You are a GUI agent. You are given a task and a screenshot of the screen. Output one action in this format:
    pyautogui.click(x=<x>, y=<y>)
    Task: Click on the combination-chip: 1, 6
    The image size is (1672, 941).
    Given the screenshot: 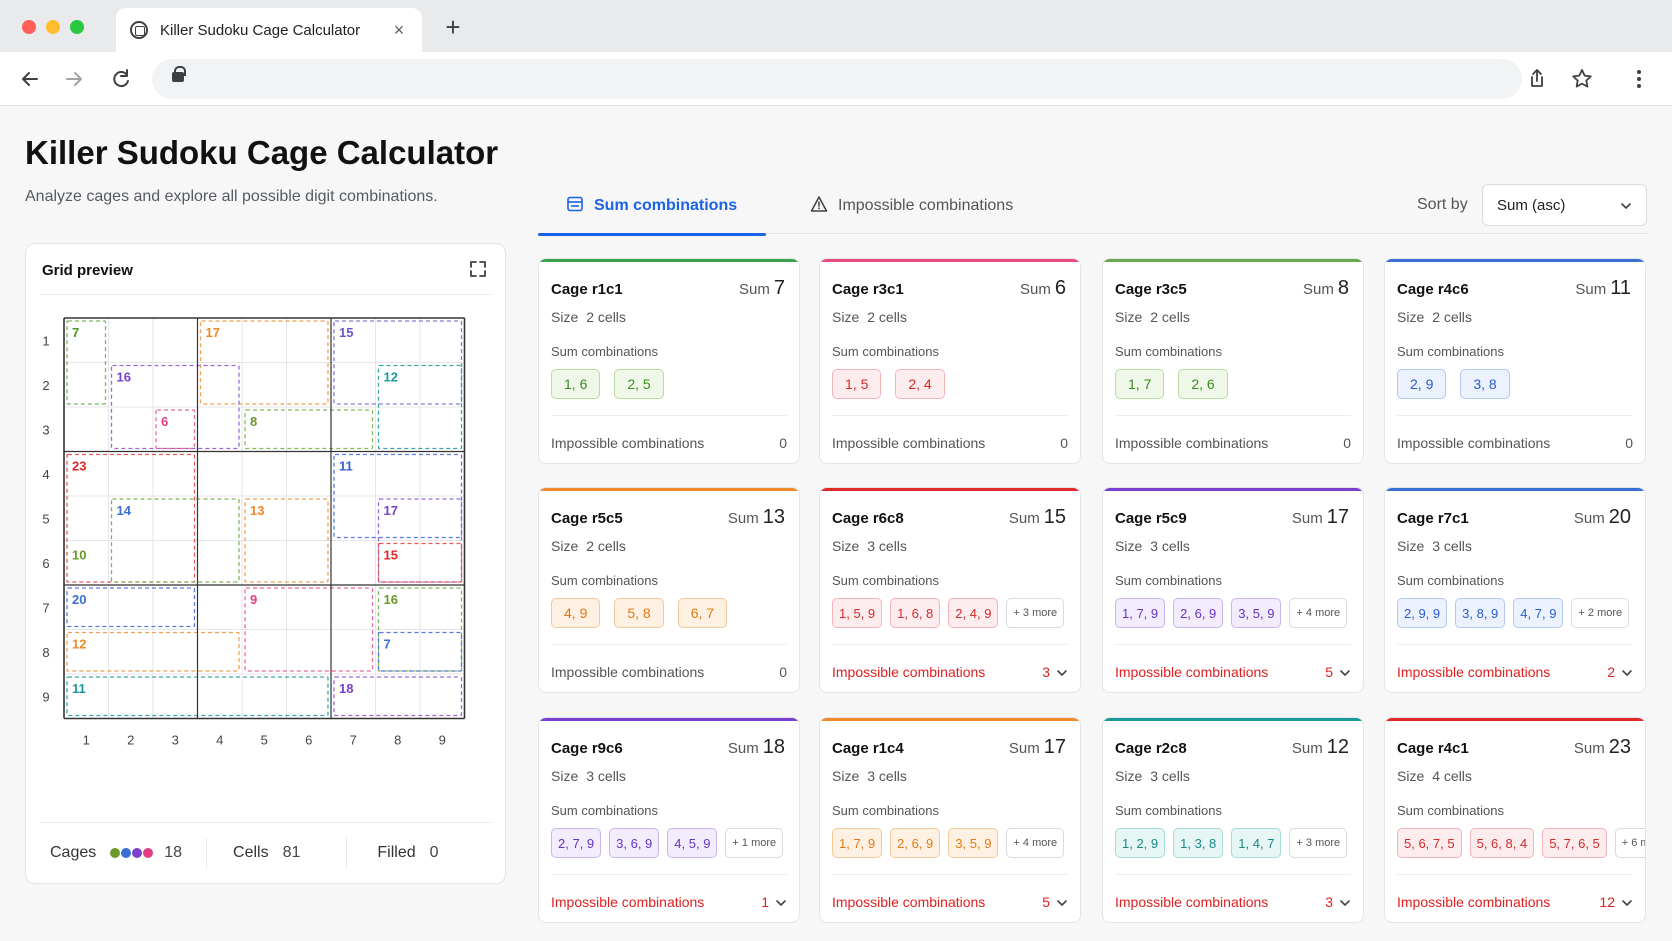 What is the action you would take?
    pyautogui.click(x=576, y=384)
    